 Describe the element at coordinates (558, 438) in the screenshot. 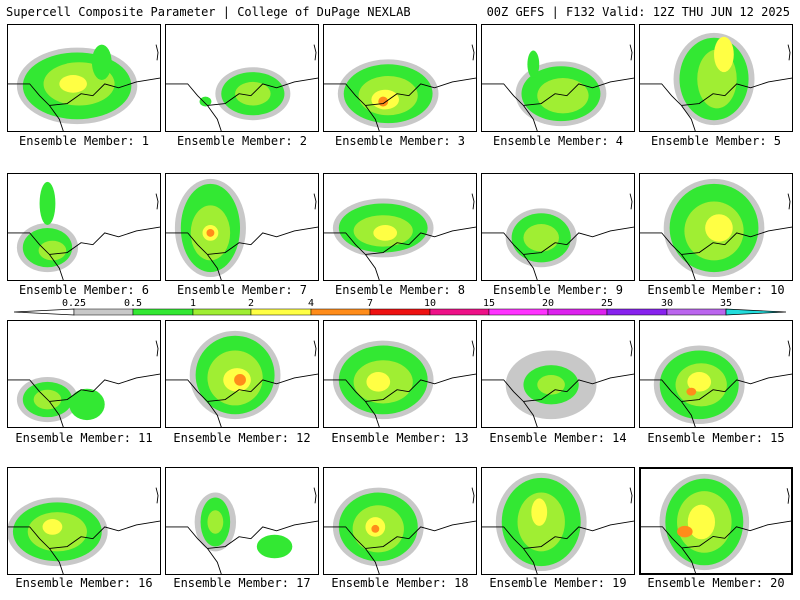

I see `ensemble-member-label: Ensemble Member: 14` at that location.